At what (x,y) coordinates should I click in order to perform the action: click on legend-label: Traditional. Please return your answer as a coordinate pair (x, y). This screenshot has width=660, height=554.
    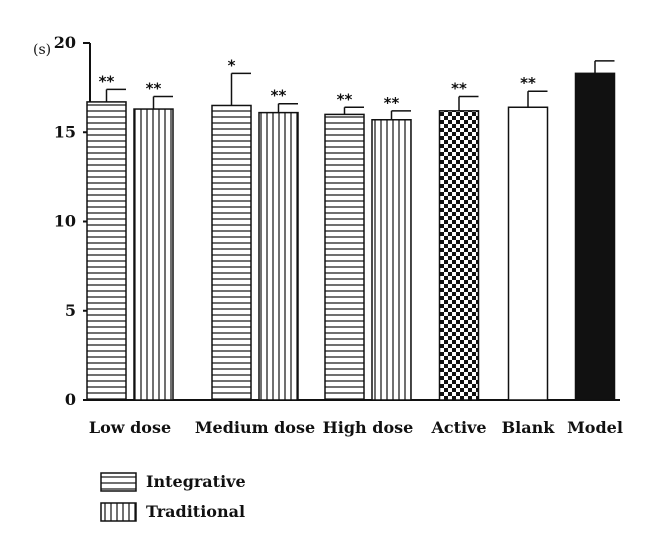
    Looking at the image, I should click on (195, 511).